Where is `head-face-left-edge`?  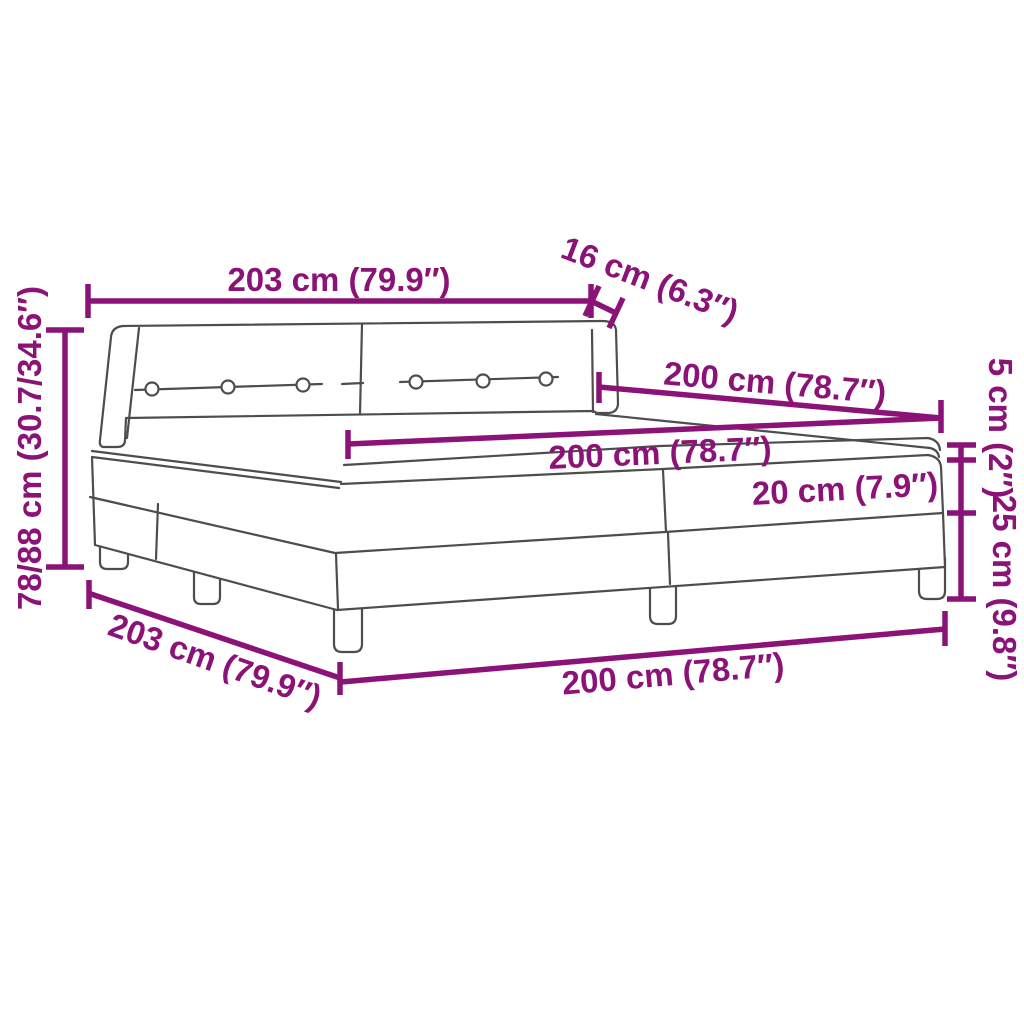 head-face-left-edge is located at coordinates (93, 501).